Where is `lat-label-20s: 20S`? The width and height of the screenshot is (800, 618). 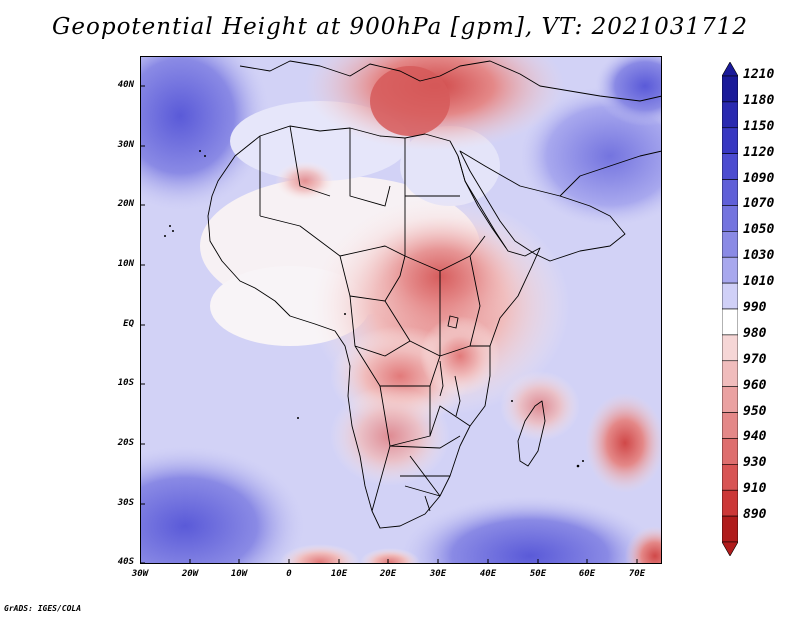 lat-label-20s: 20S is located at coordinates (125, 443).